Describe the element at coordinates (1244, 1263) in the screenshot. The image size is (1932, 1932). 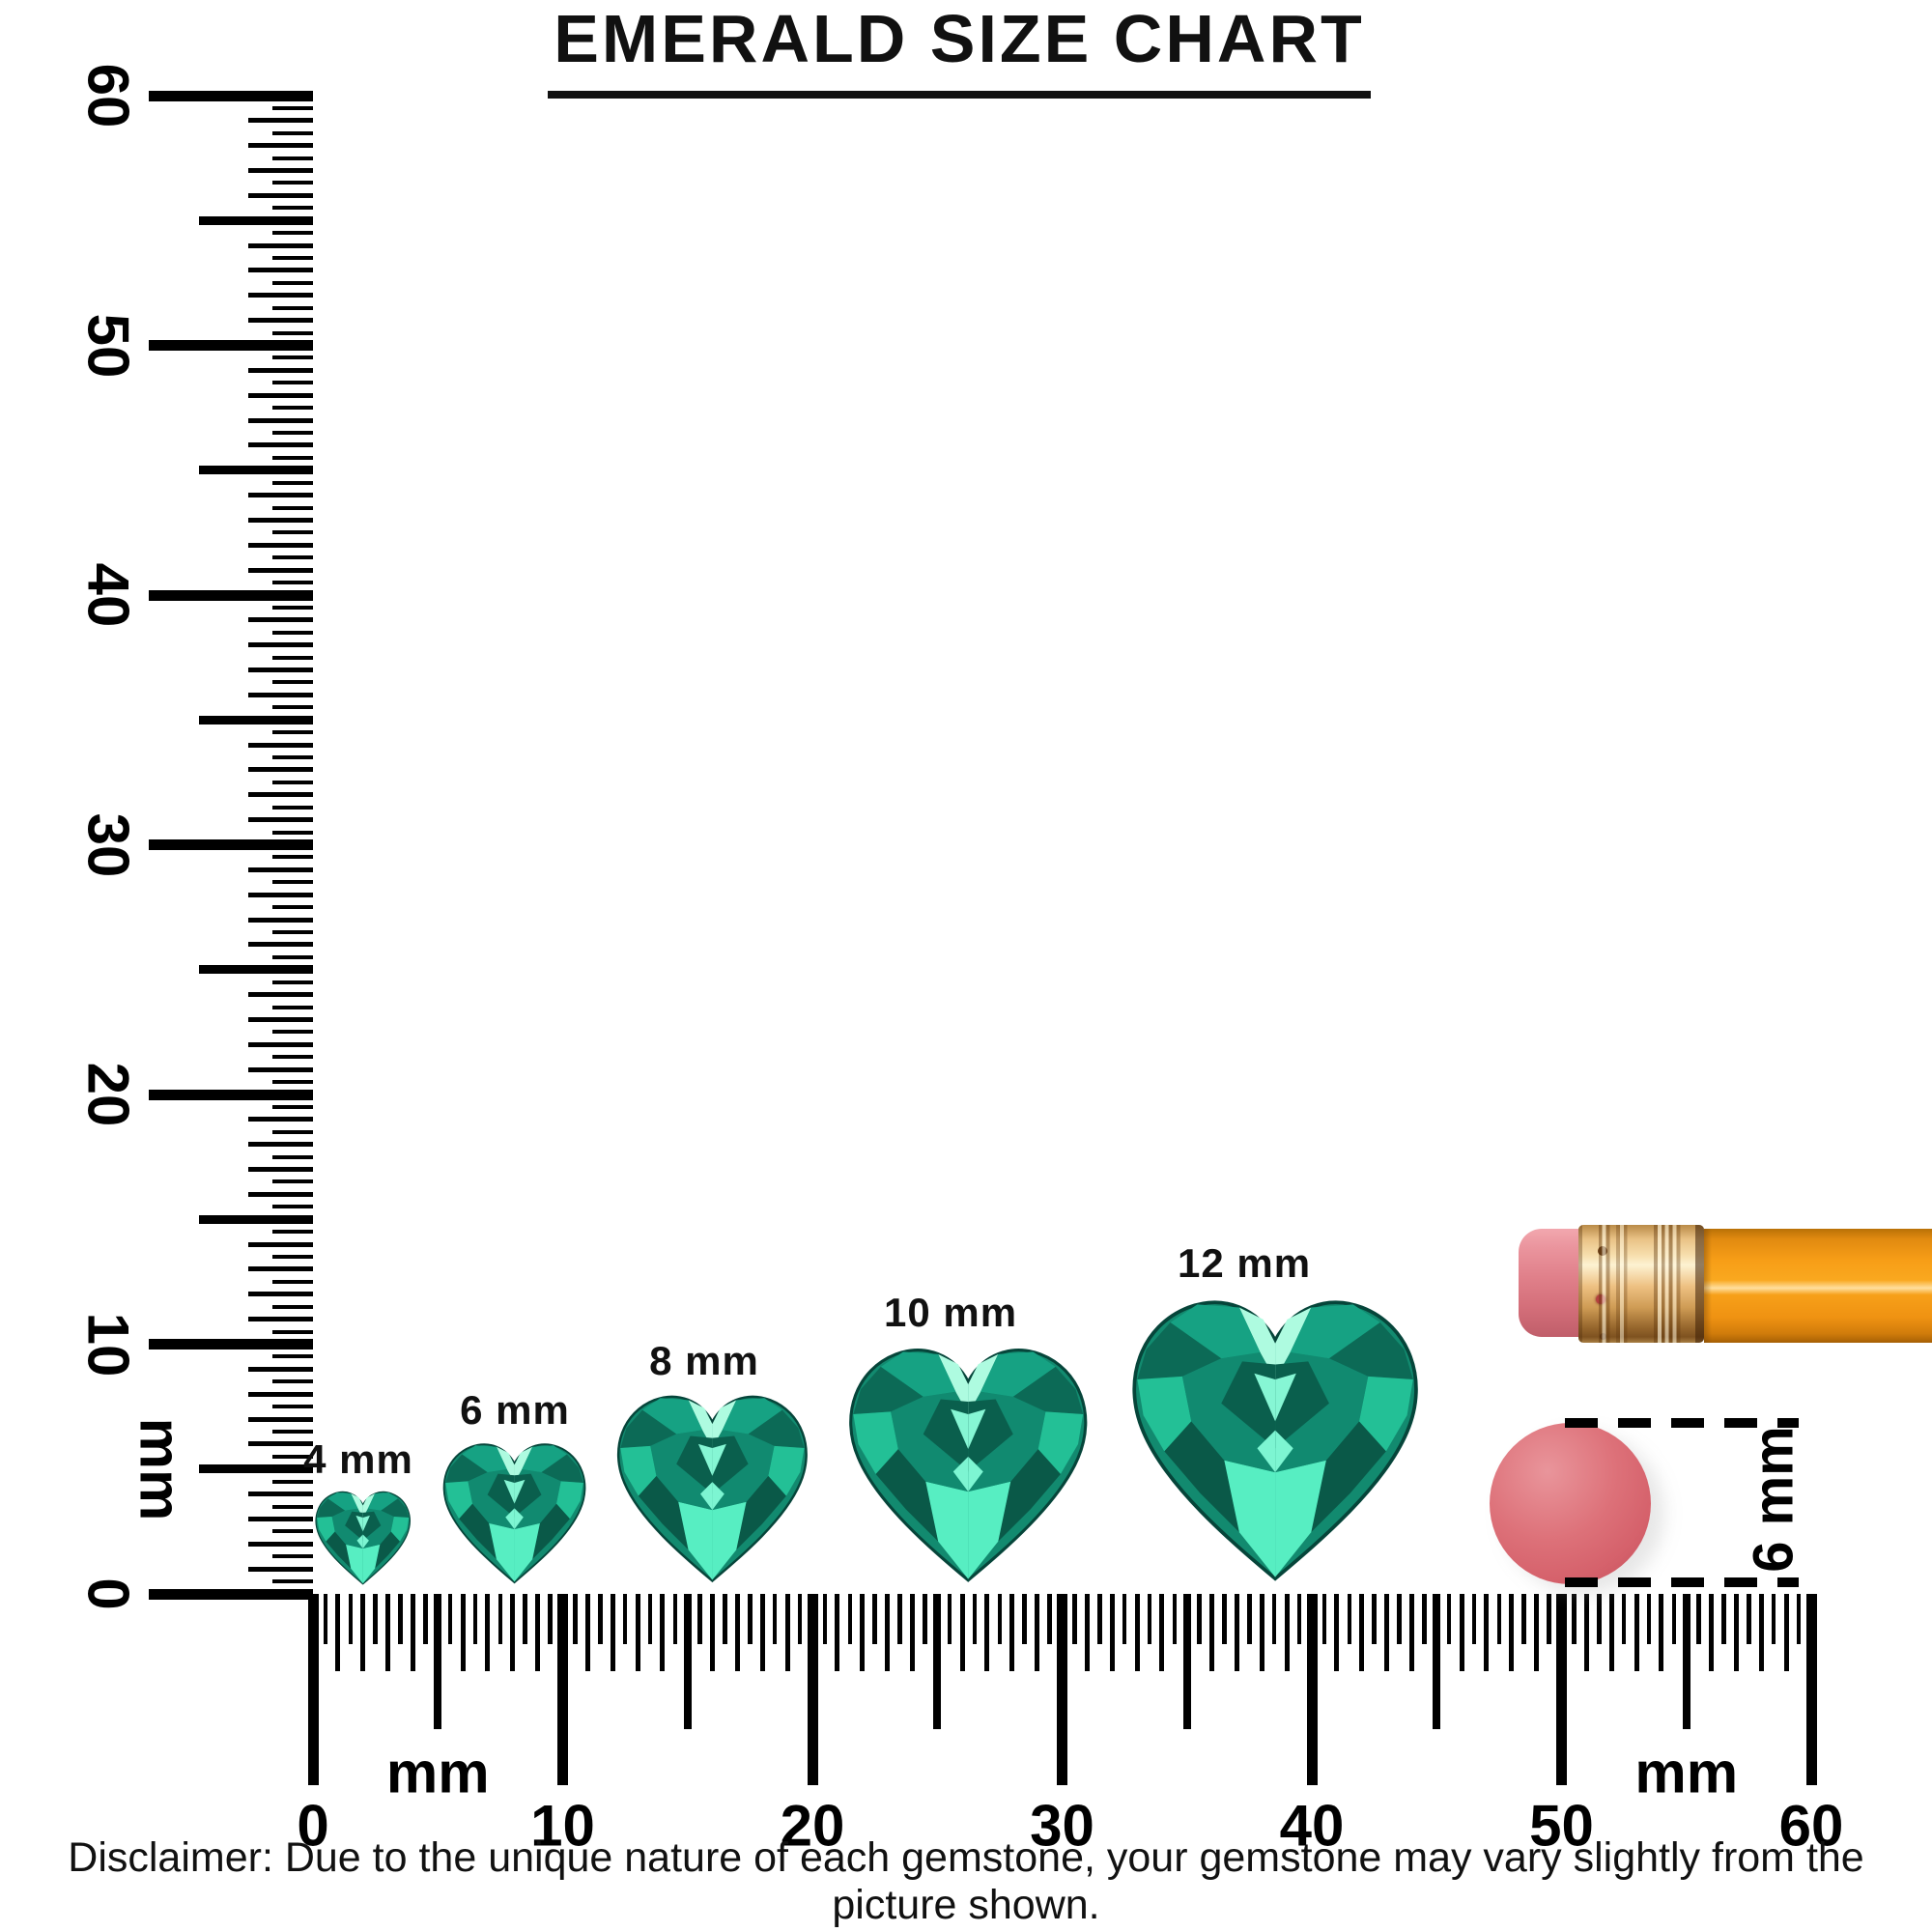
I see `gem-size-label-12mm: 12 mm` at that location.